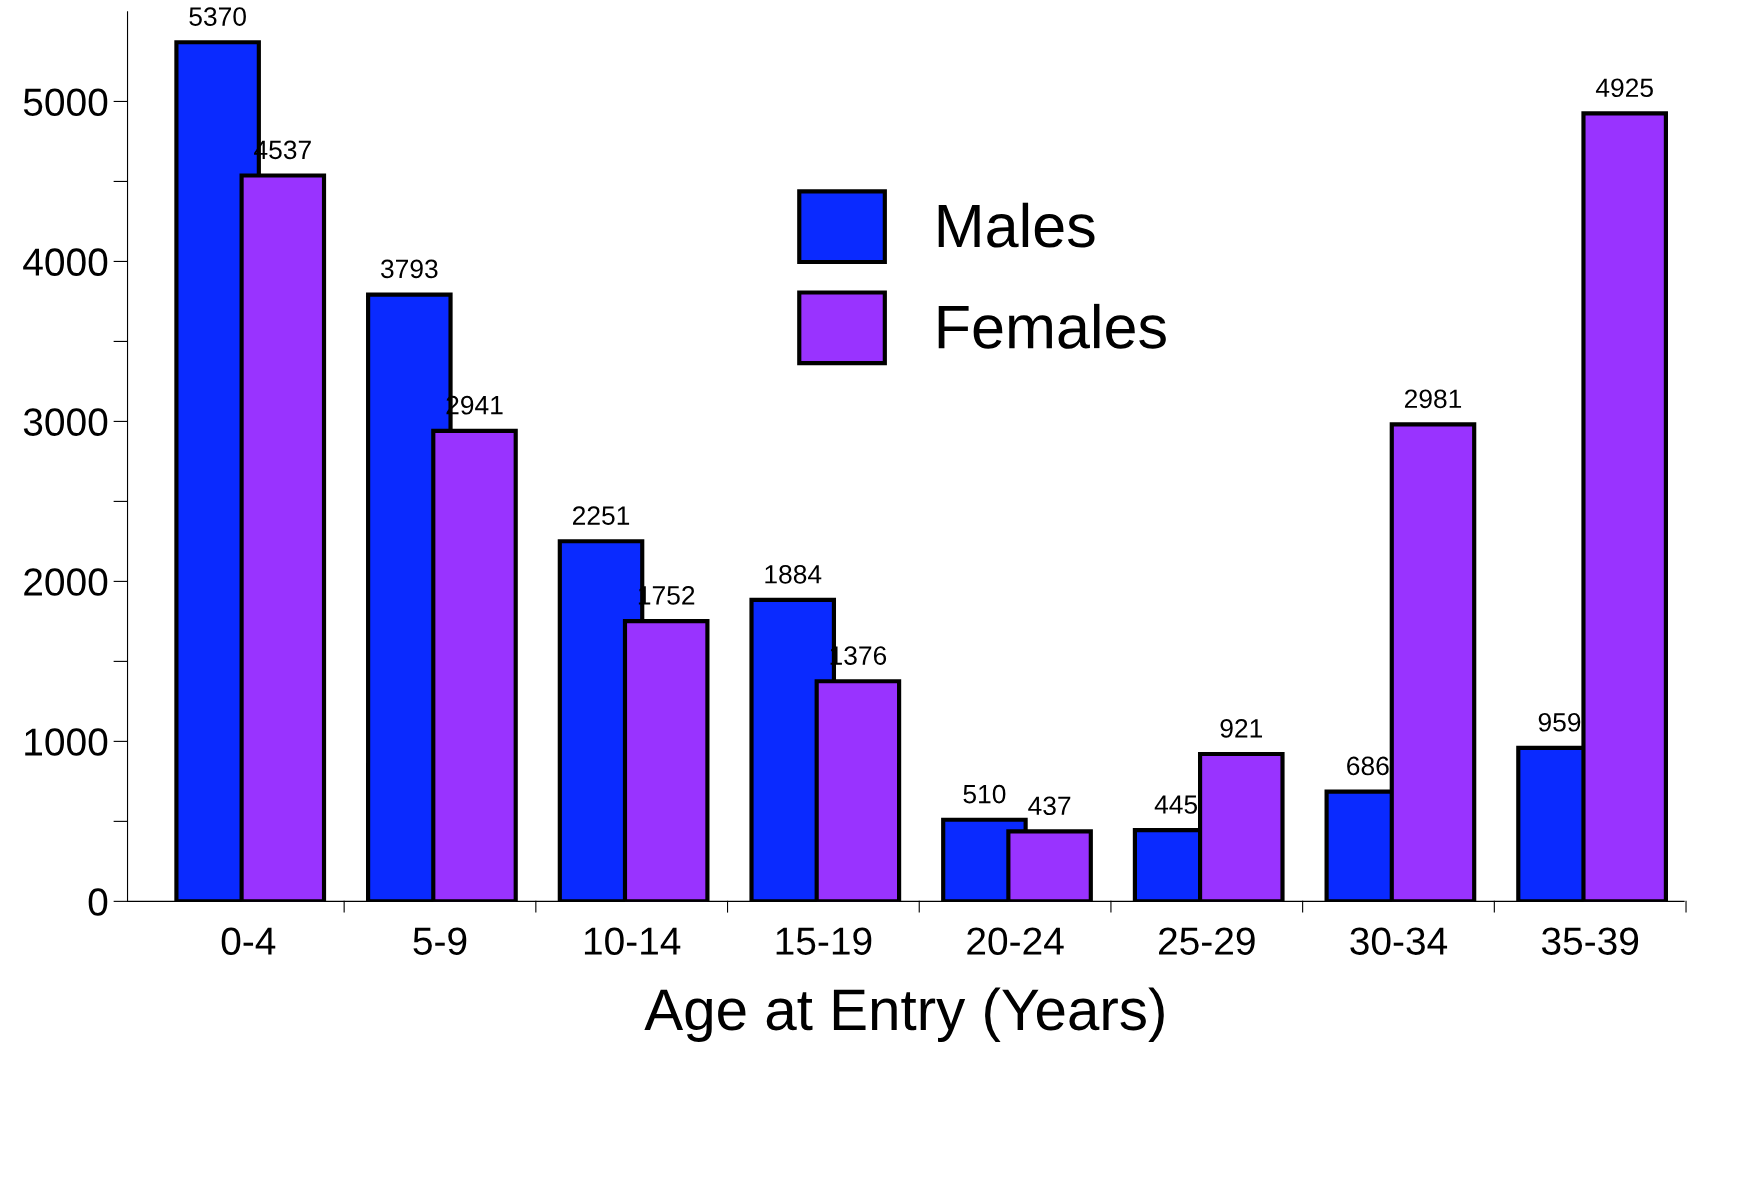  Describe the element at coordinates (1176, 804) in the screenshot. I see `data-label: 445` at that location.